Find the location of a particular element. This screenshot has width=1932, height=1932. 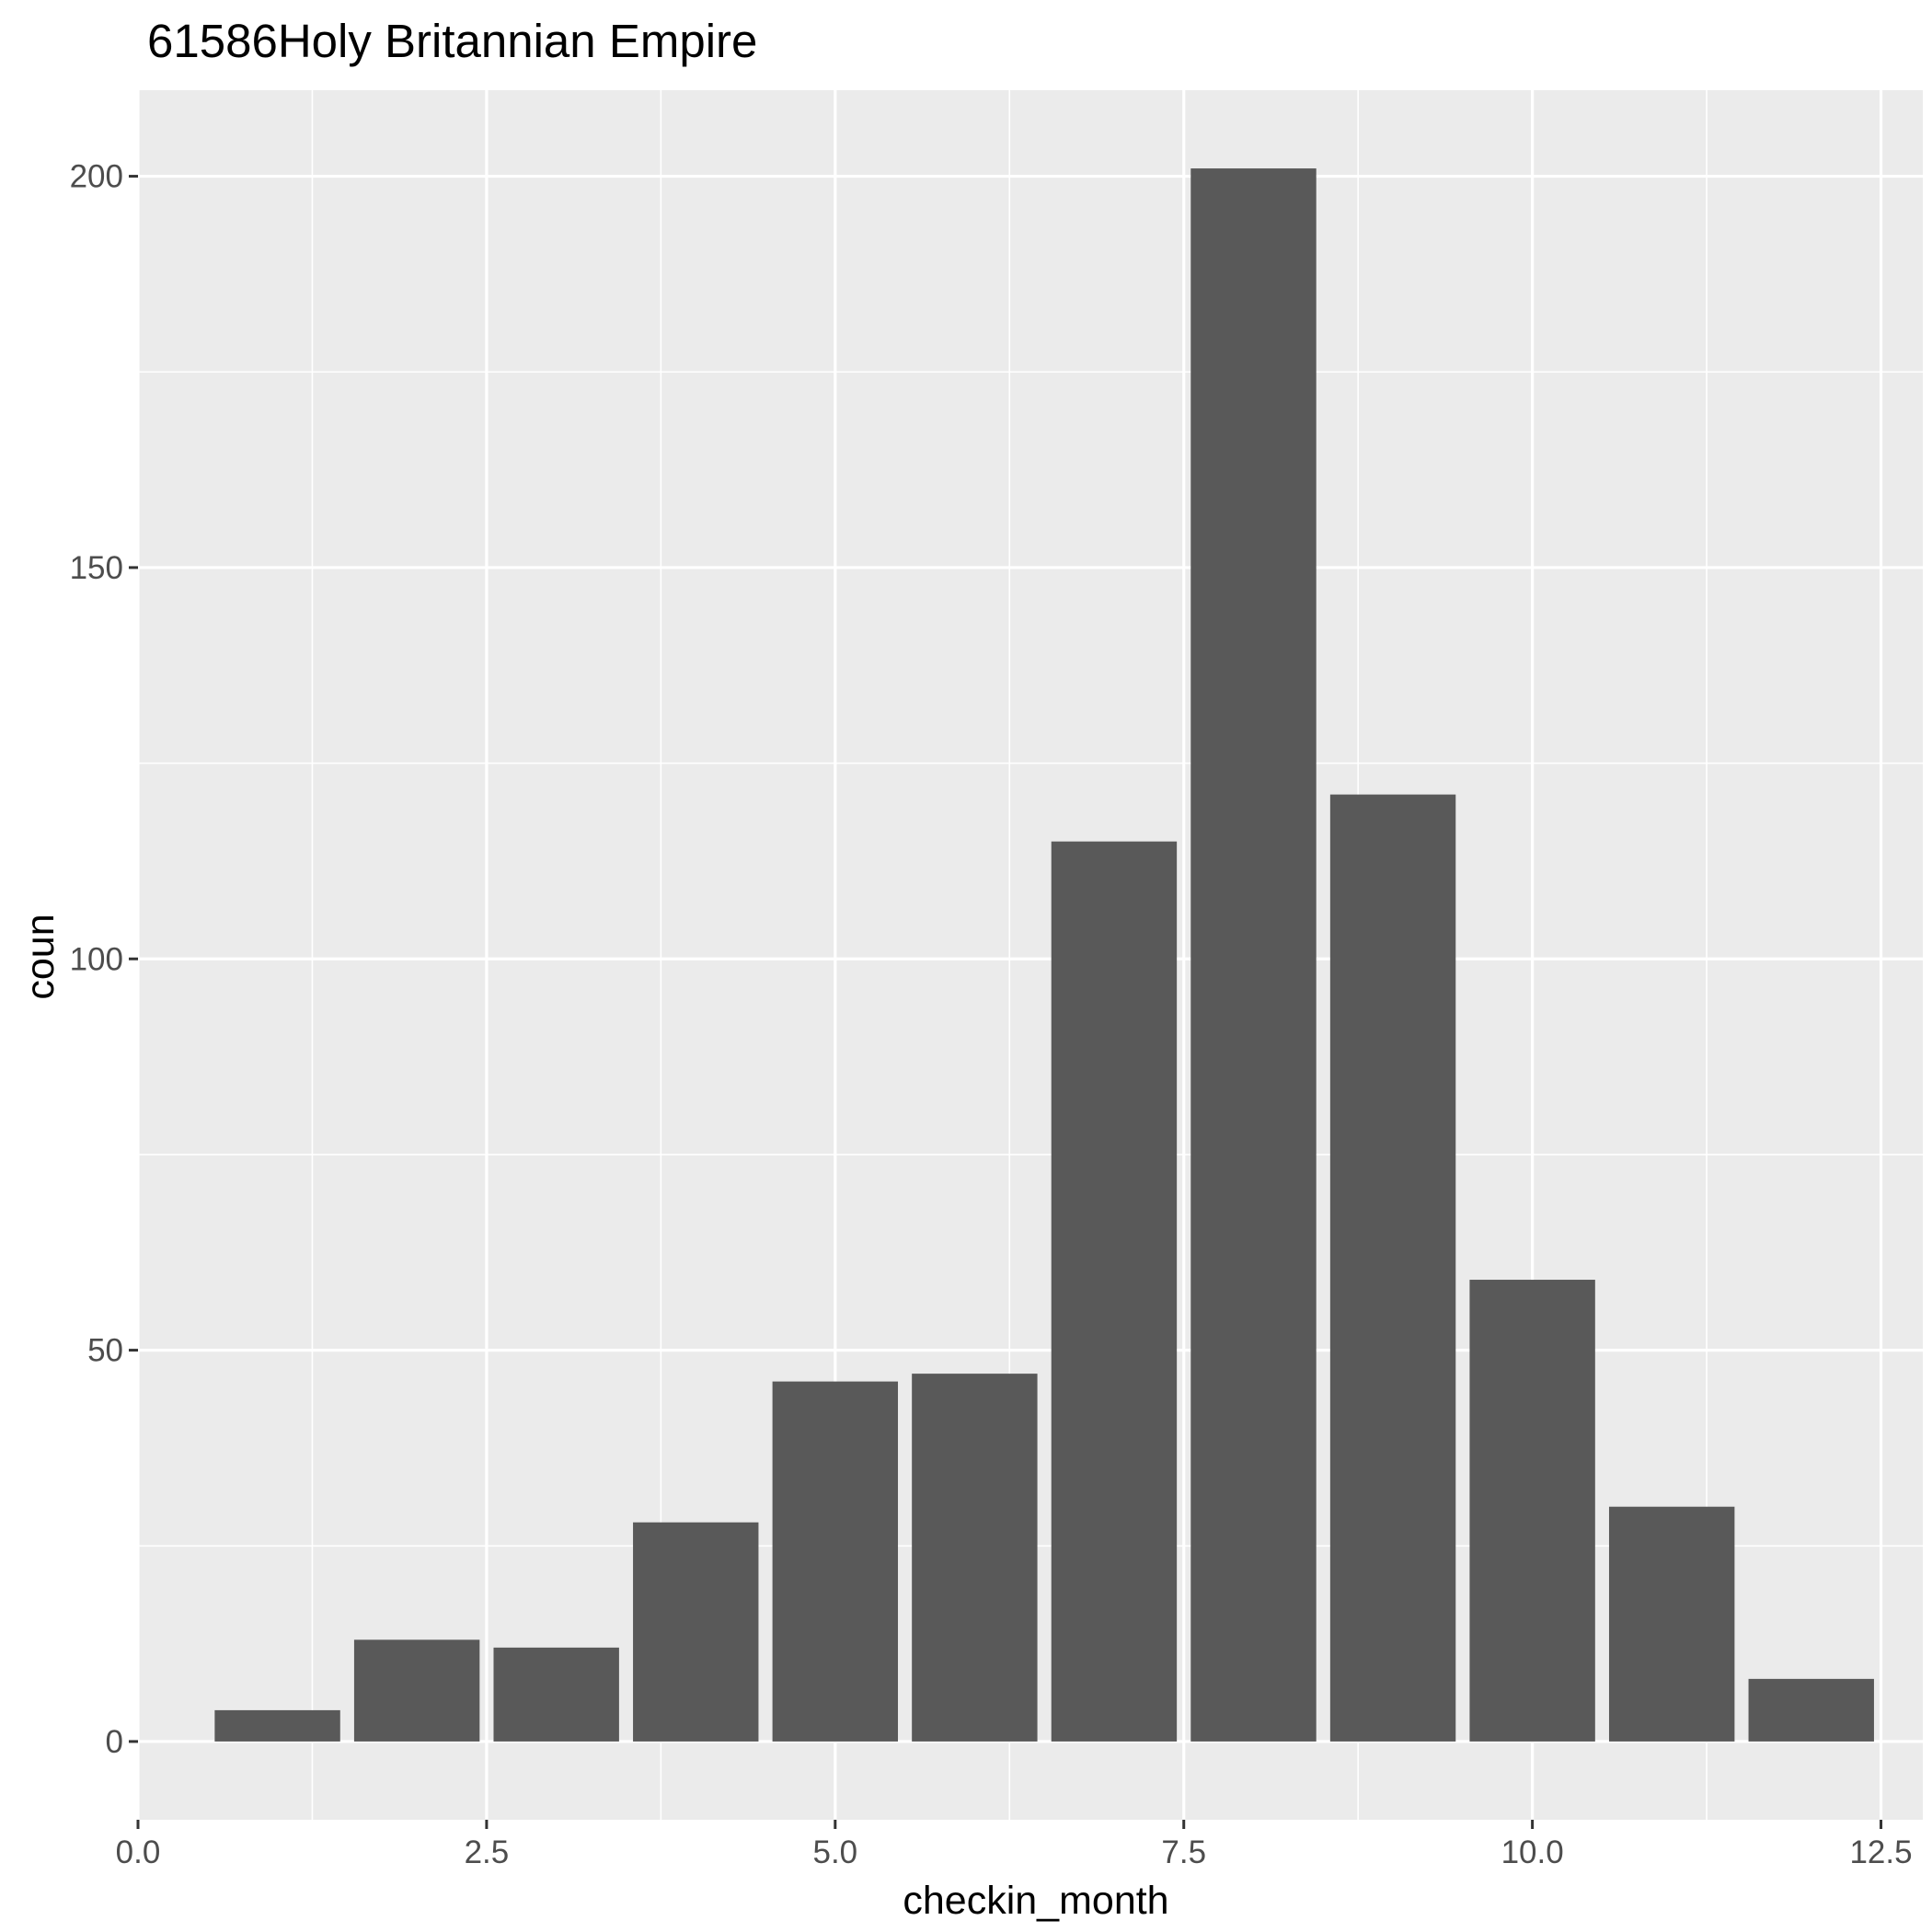

y-axis: 0 50 100 150 200 is located at coordinates (104, 959).